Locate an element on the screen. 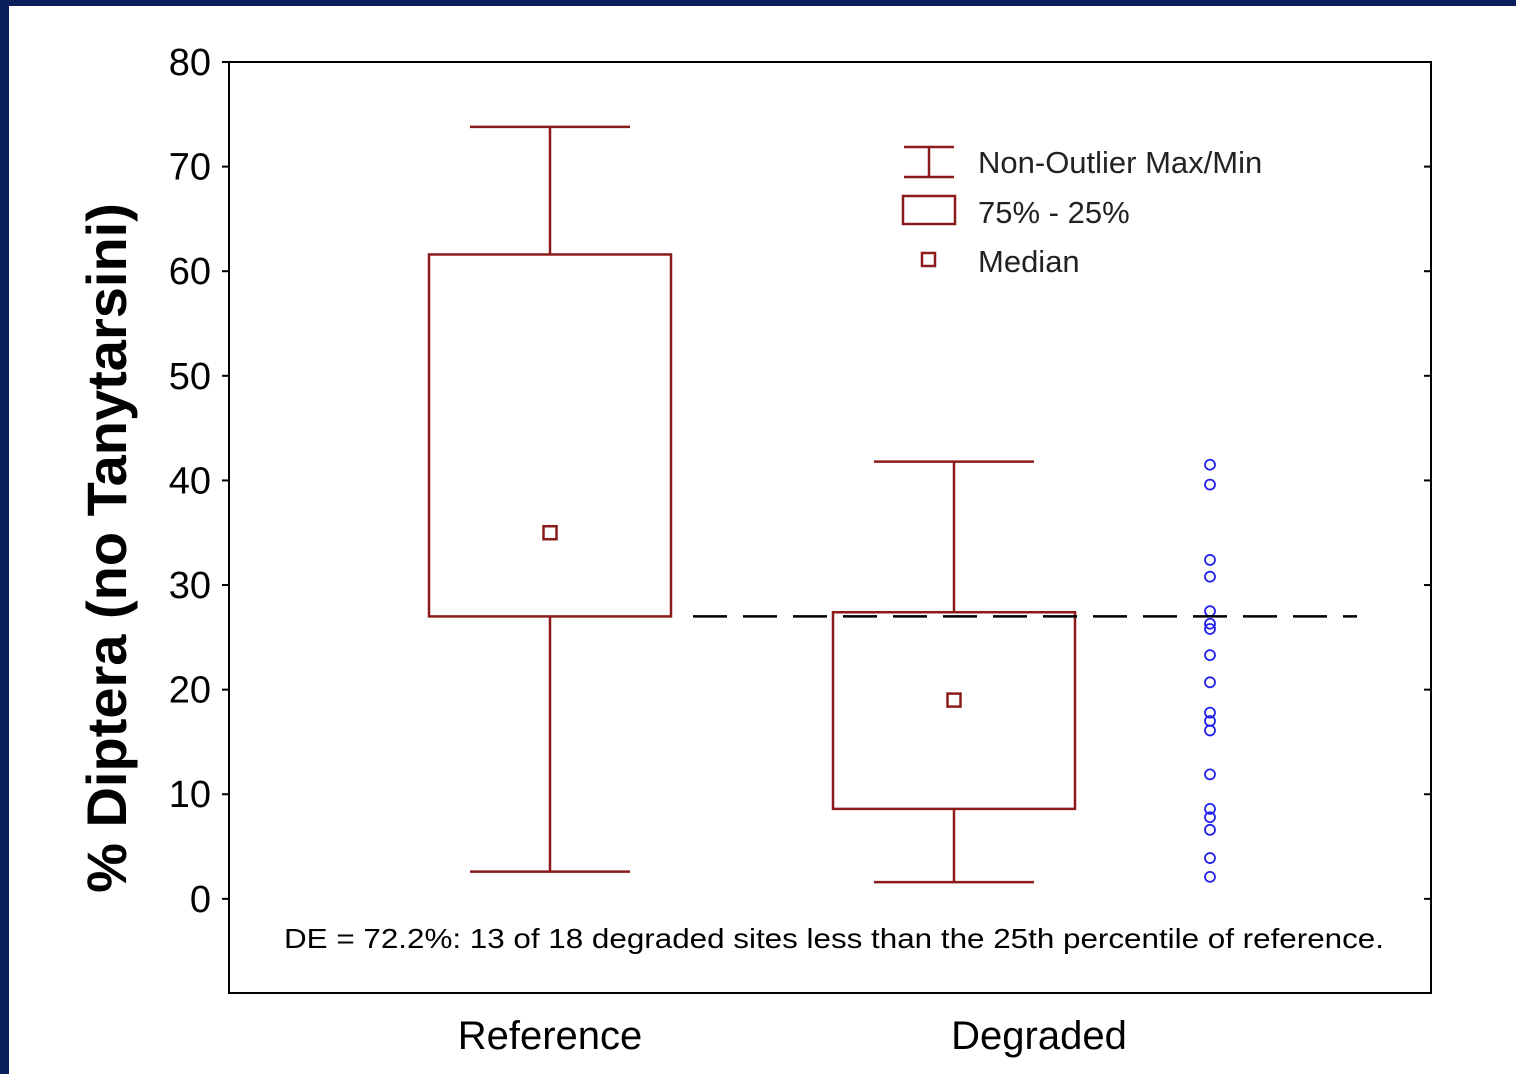 The height and width of the screenshot is (1074, 1516). legend-box-symbol is located at coordinates (929, 210).